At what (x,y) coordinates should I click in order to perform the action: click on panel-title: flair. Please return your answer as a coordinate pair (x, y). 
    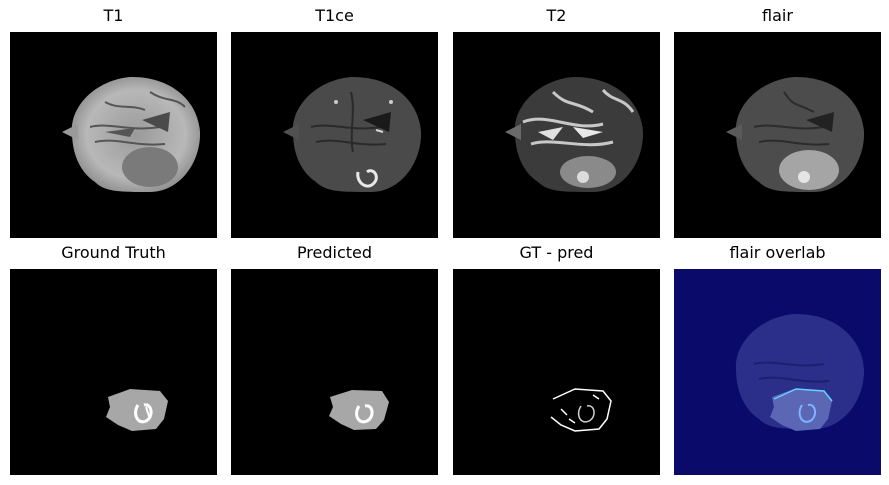
    Looking at the image, I should click on (777, 15).